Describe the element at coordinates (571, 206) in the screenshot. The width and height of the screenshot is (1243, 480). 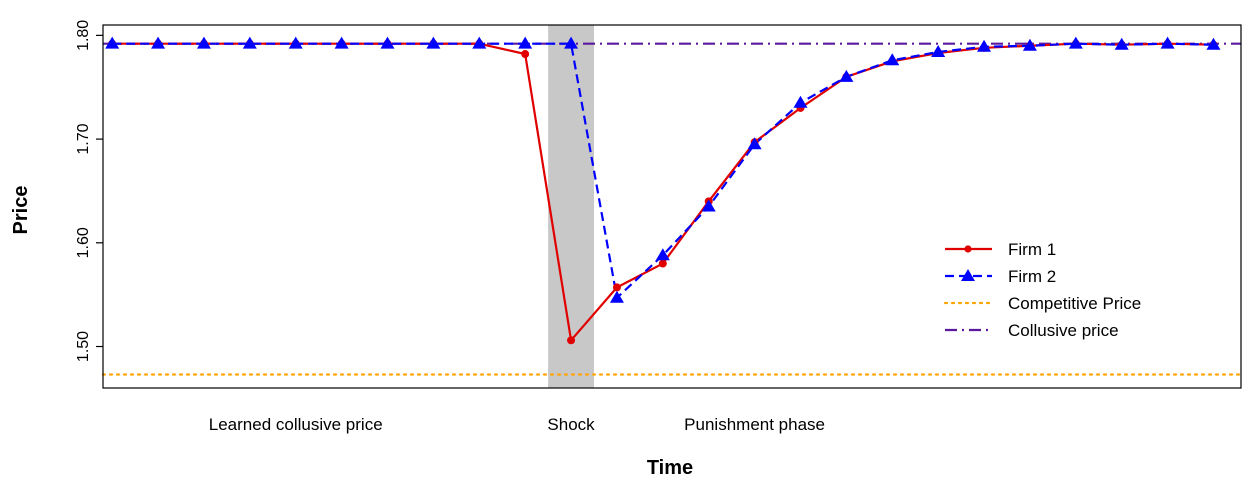
I see `shock-region` at that location.